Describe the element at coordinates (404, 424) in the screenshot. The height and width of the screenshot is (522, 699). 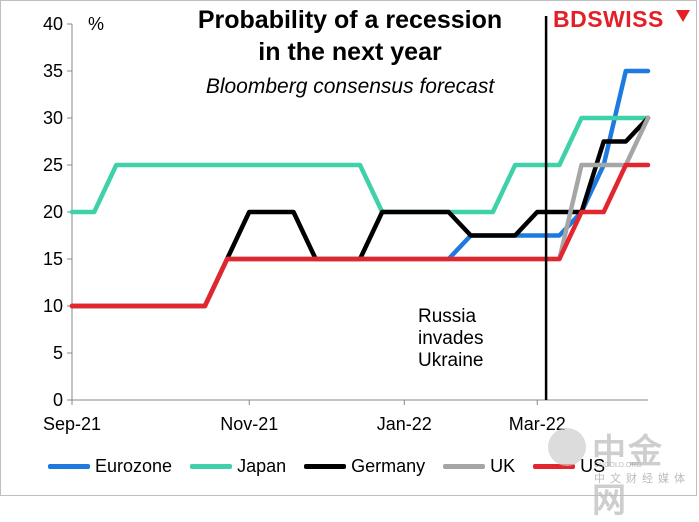
I see `x-tick-label: Jan-22` at that location.